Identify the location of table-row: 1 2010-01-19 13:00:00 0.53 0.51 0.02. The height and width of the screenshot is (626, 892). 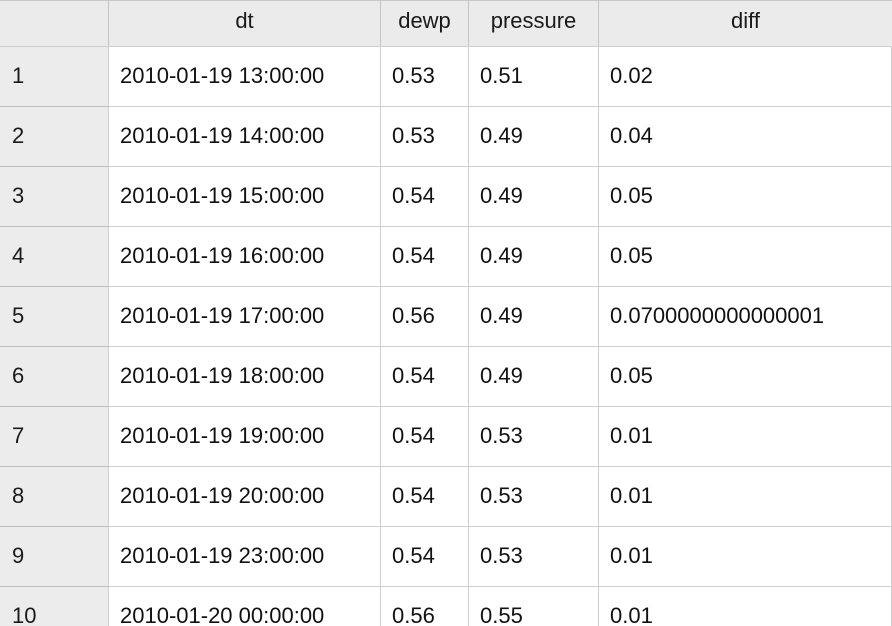
(446, 77).